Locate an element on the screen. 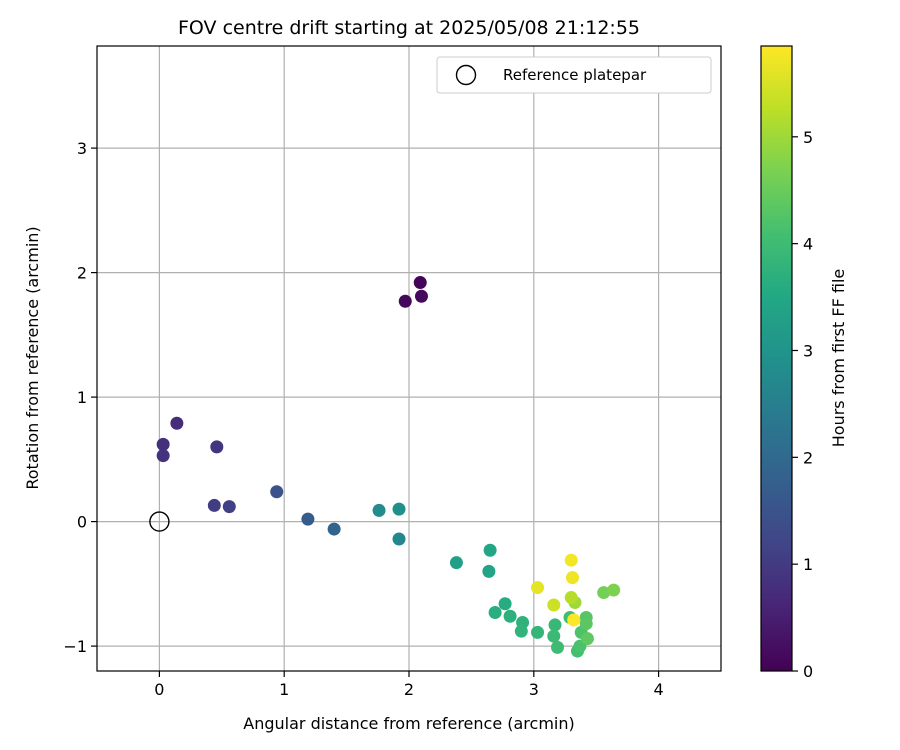 This screenshot has height=750, width=900. colorbar-ticks: 0 1 2 3 4 5 is located at coordinates (802, 404).